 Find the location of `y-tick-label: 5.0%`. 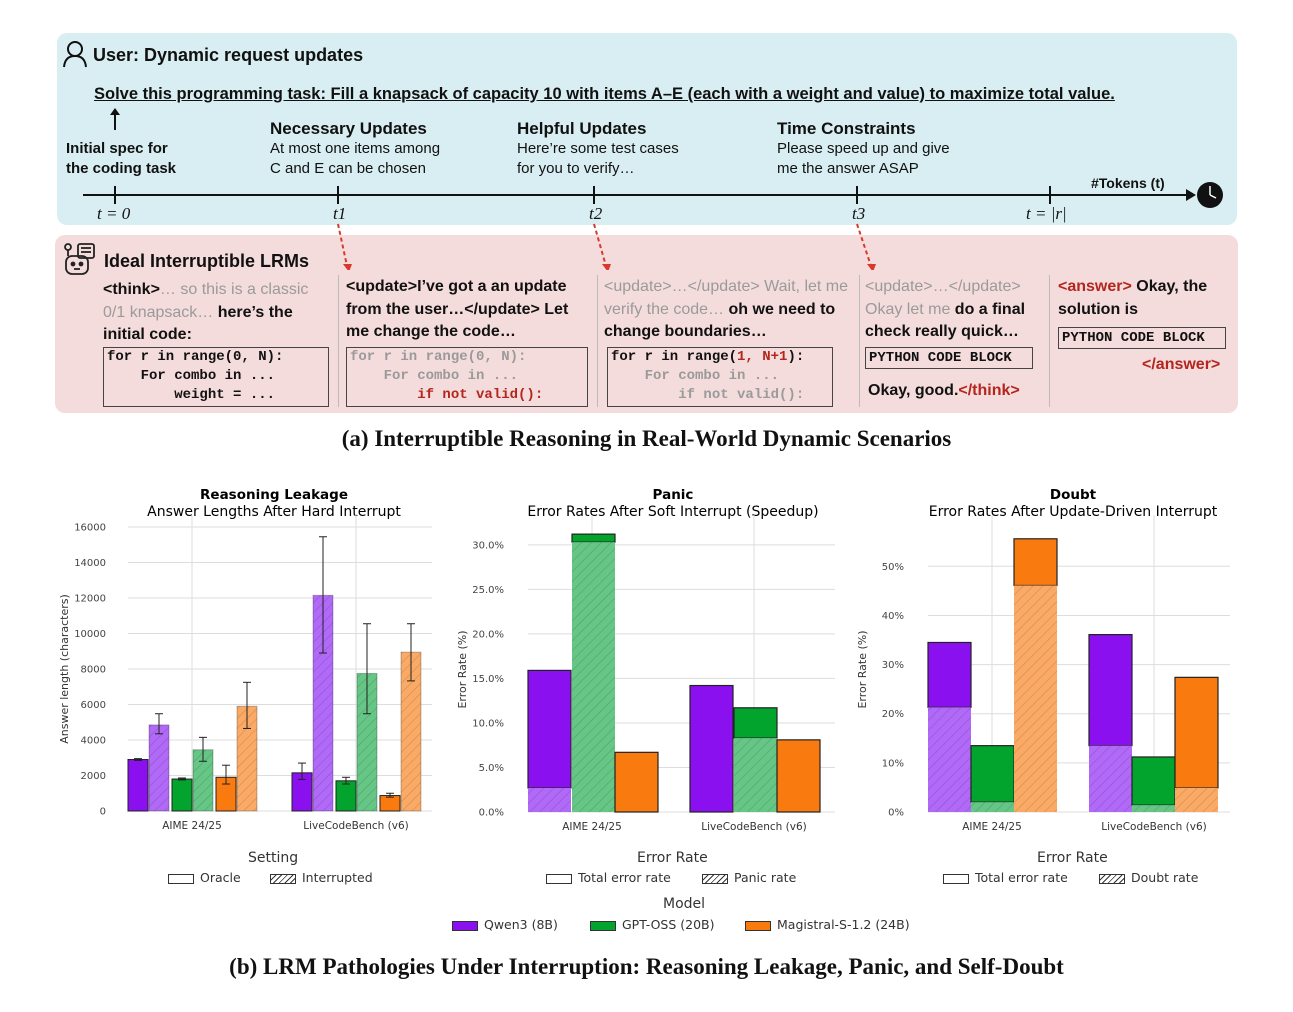

y-tick-label: 5.0% is located at coordinates (491, 768).